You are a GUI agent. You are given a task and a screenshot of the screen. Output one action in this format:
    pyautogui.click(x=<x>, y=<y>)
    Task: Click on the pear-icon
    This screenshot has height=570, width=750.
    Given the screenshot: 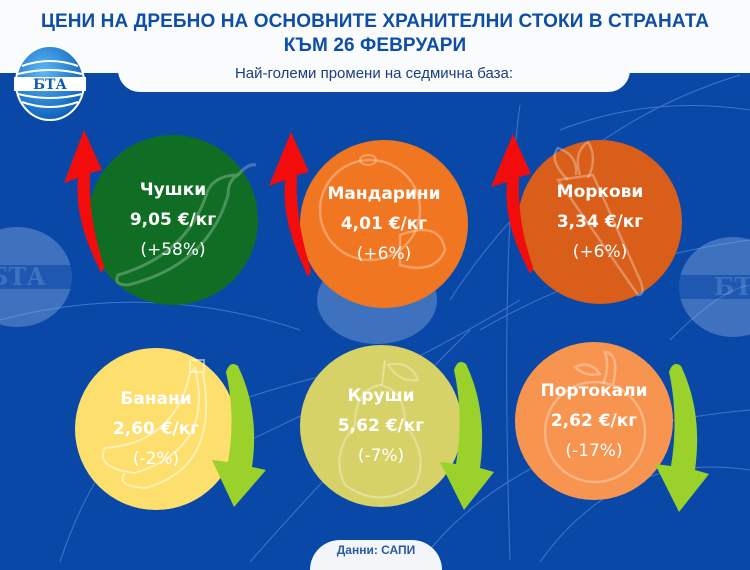 What is the action you would take?
    pyautogui.click(x=380, y=429)
    